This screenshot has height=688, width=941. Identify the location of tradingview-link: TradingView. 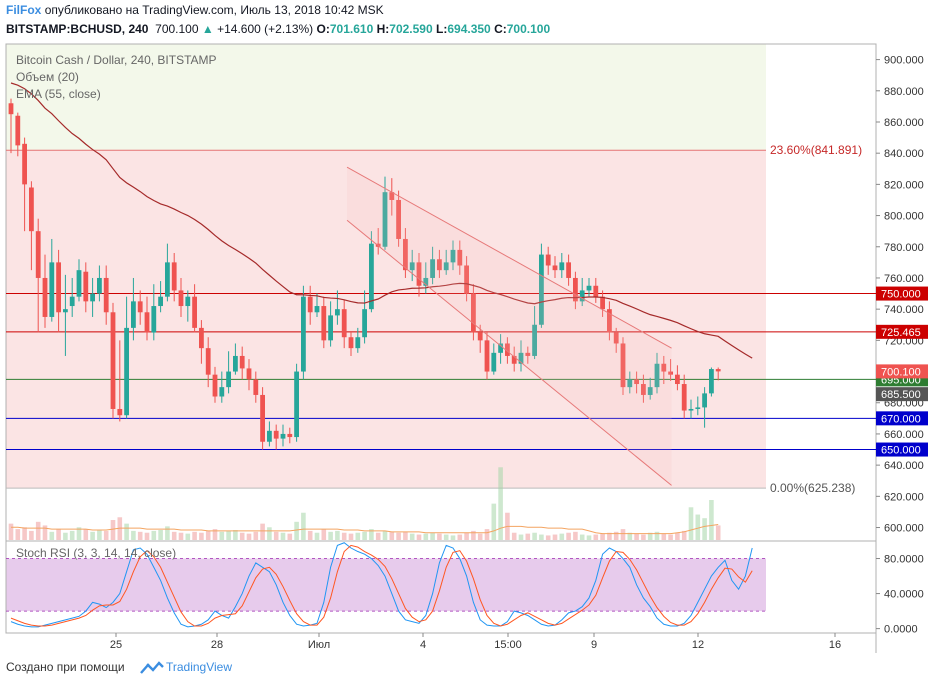
(199, 667).